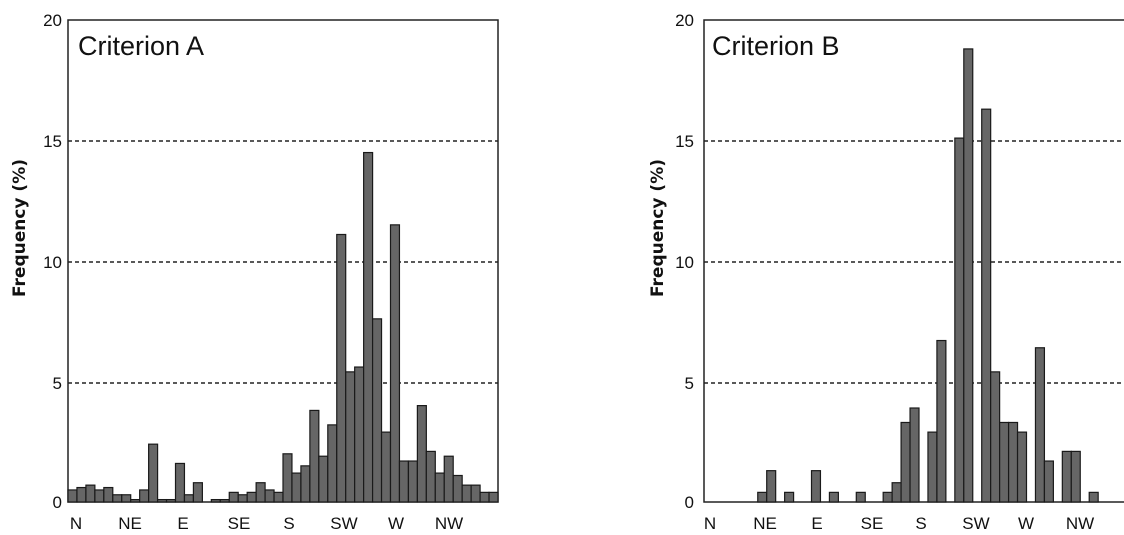  Describe the element at coordinates (776, 46) in the screenshot. I see `chart-title: Criterion B` at that location.